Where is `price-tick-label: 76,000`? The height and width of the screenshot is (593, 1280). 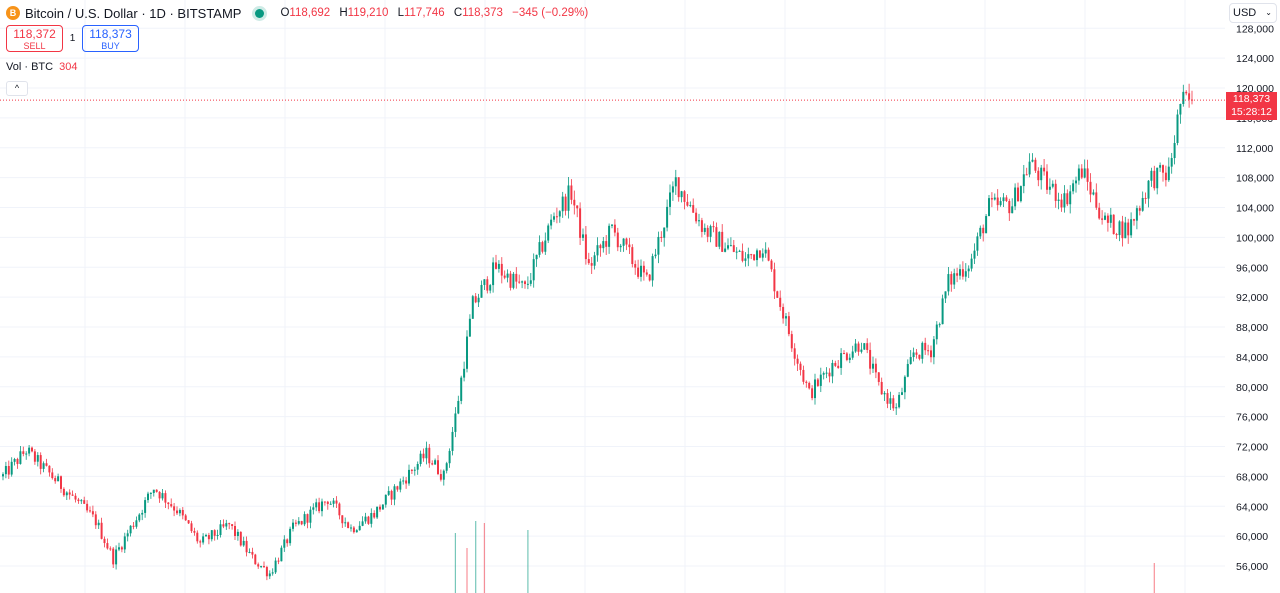
price-tick-label: 76,000 is located at coordinates (1252, 418).